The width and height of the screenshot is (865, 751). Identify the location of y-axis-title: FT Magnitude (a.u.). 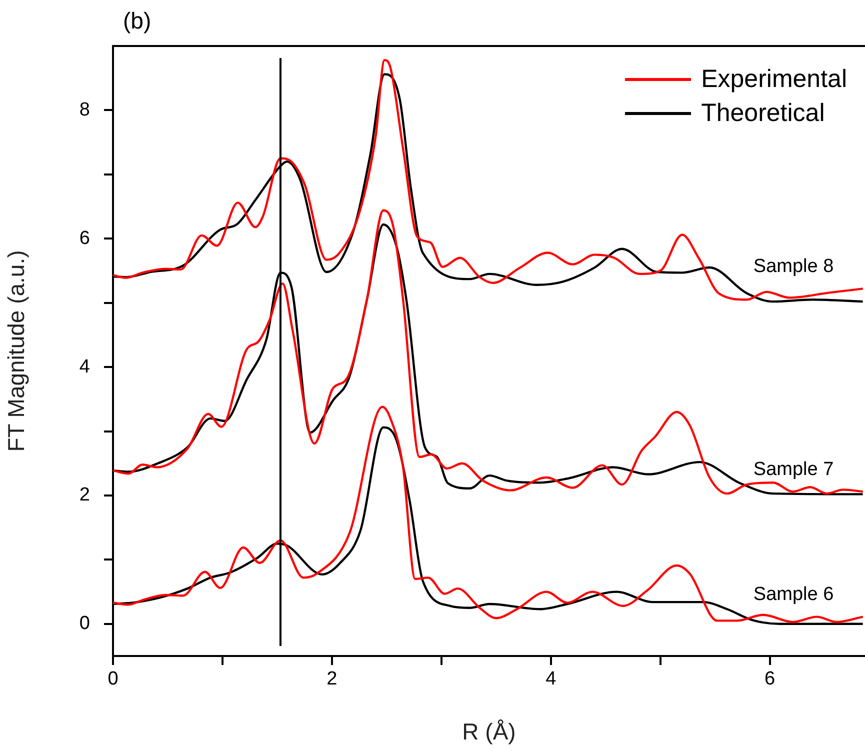
(16, 351).